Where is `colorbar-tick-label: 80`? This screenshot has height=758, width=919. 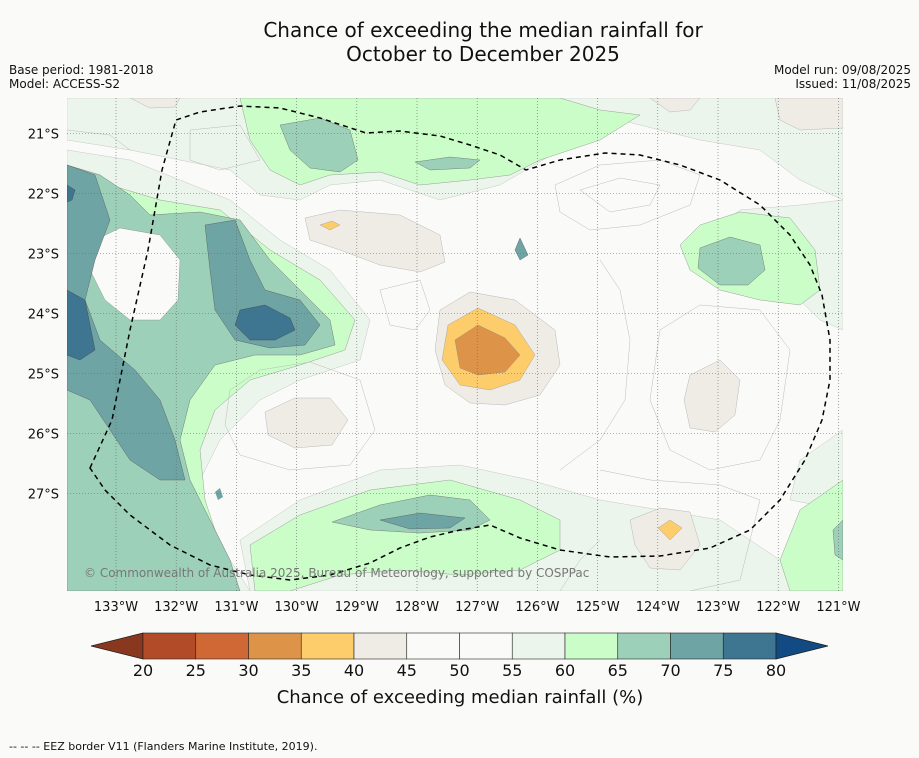
colorbar-tick-label: 80 is located at coordinates (776, 670).